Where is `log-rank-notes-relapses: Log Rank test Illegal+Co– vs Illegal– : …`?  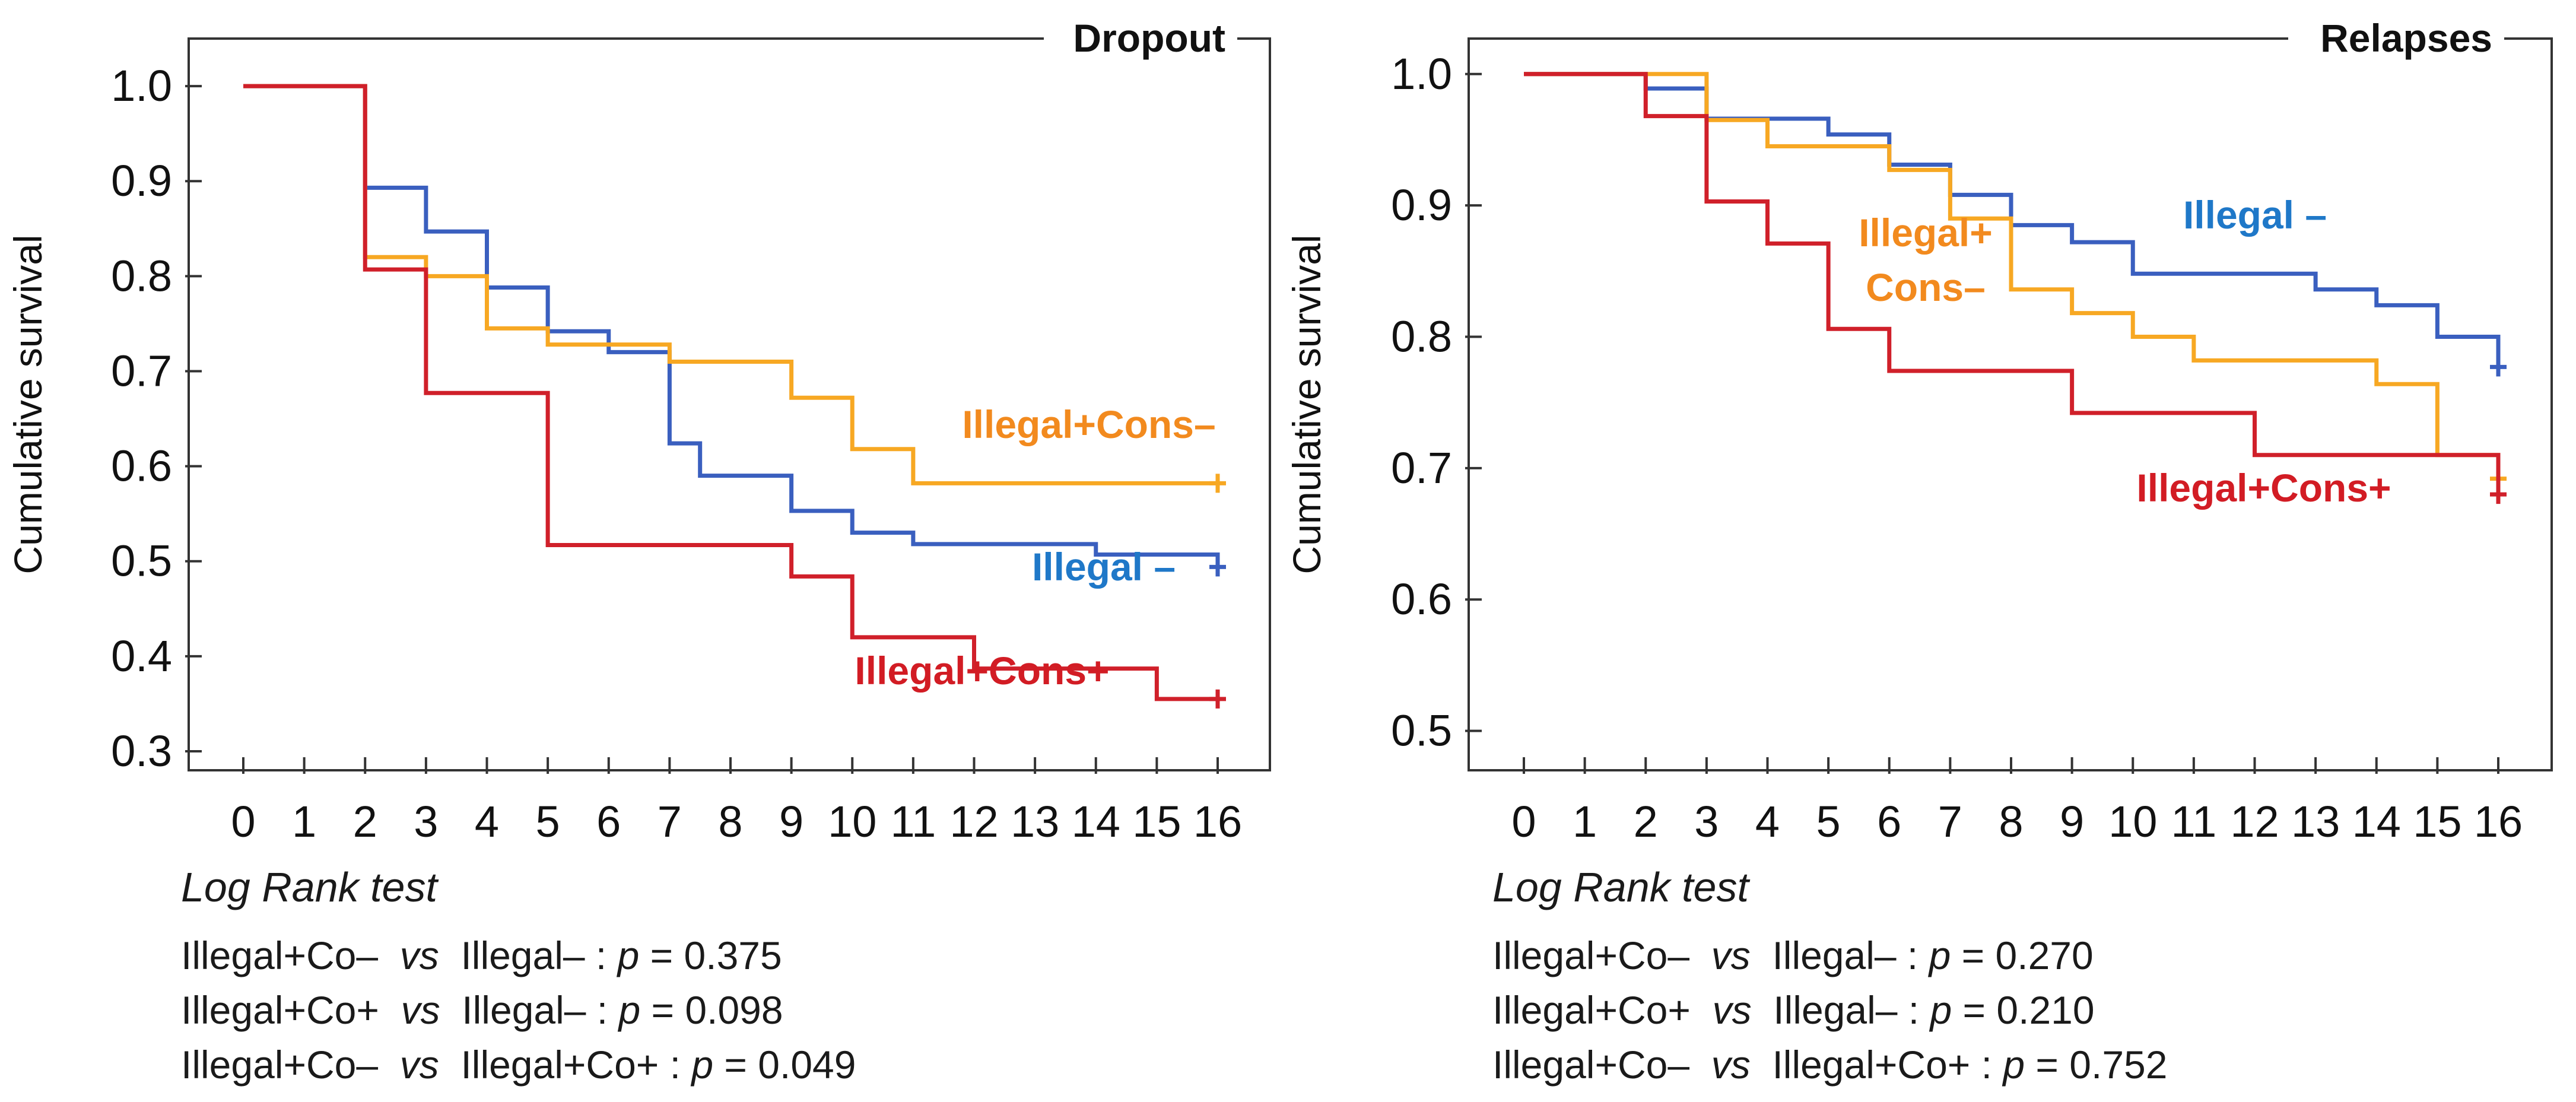 log-rank-notes-relapses: Log Rank test Illegal+Co– vs Illegal– : … is located at coordinates (2034, 974).